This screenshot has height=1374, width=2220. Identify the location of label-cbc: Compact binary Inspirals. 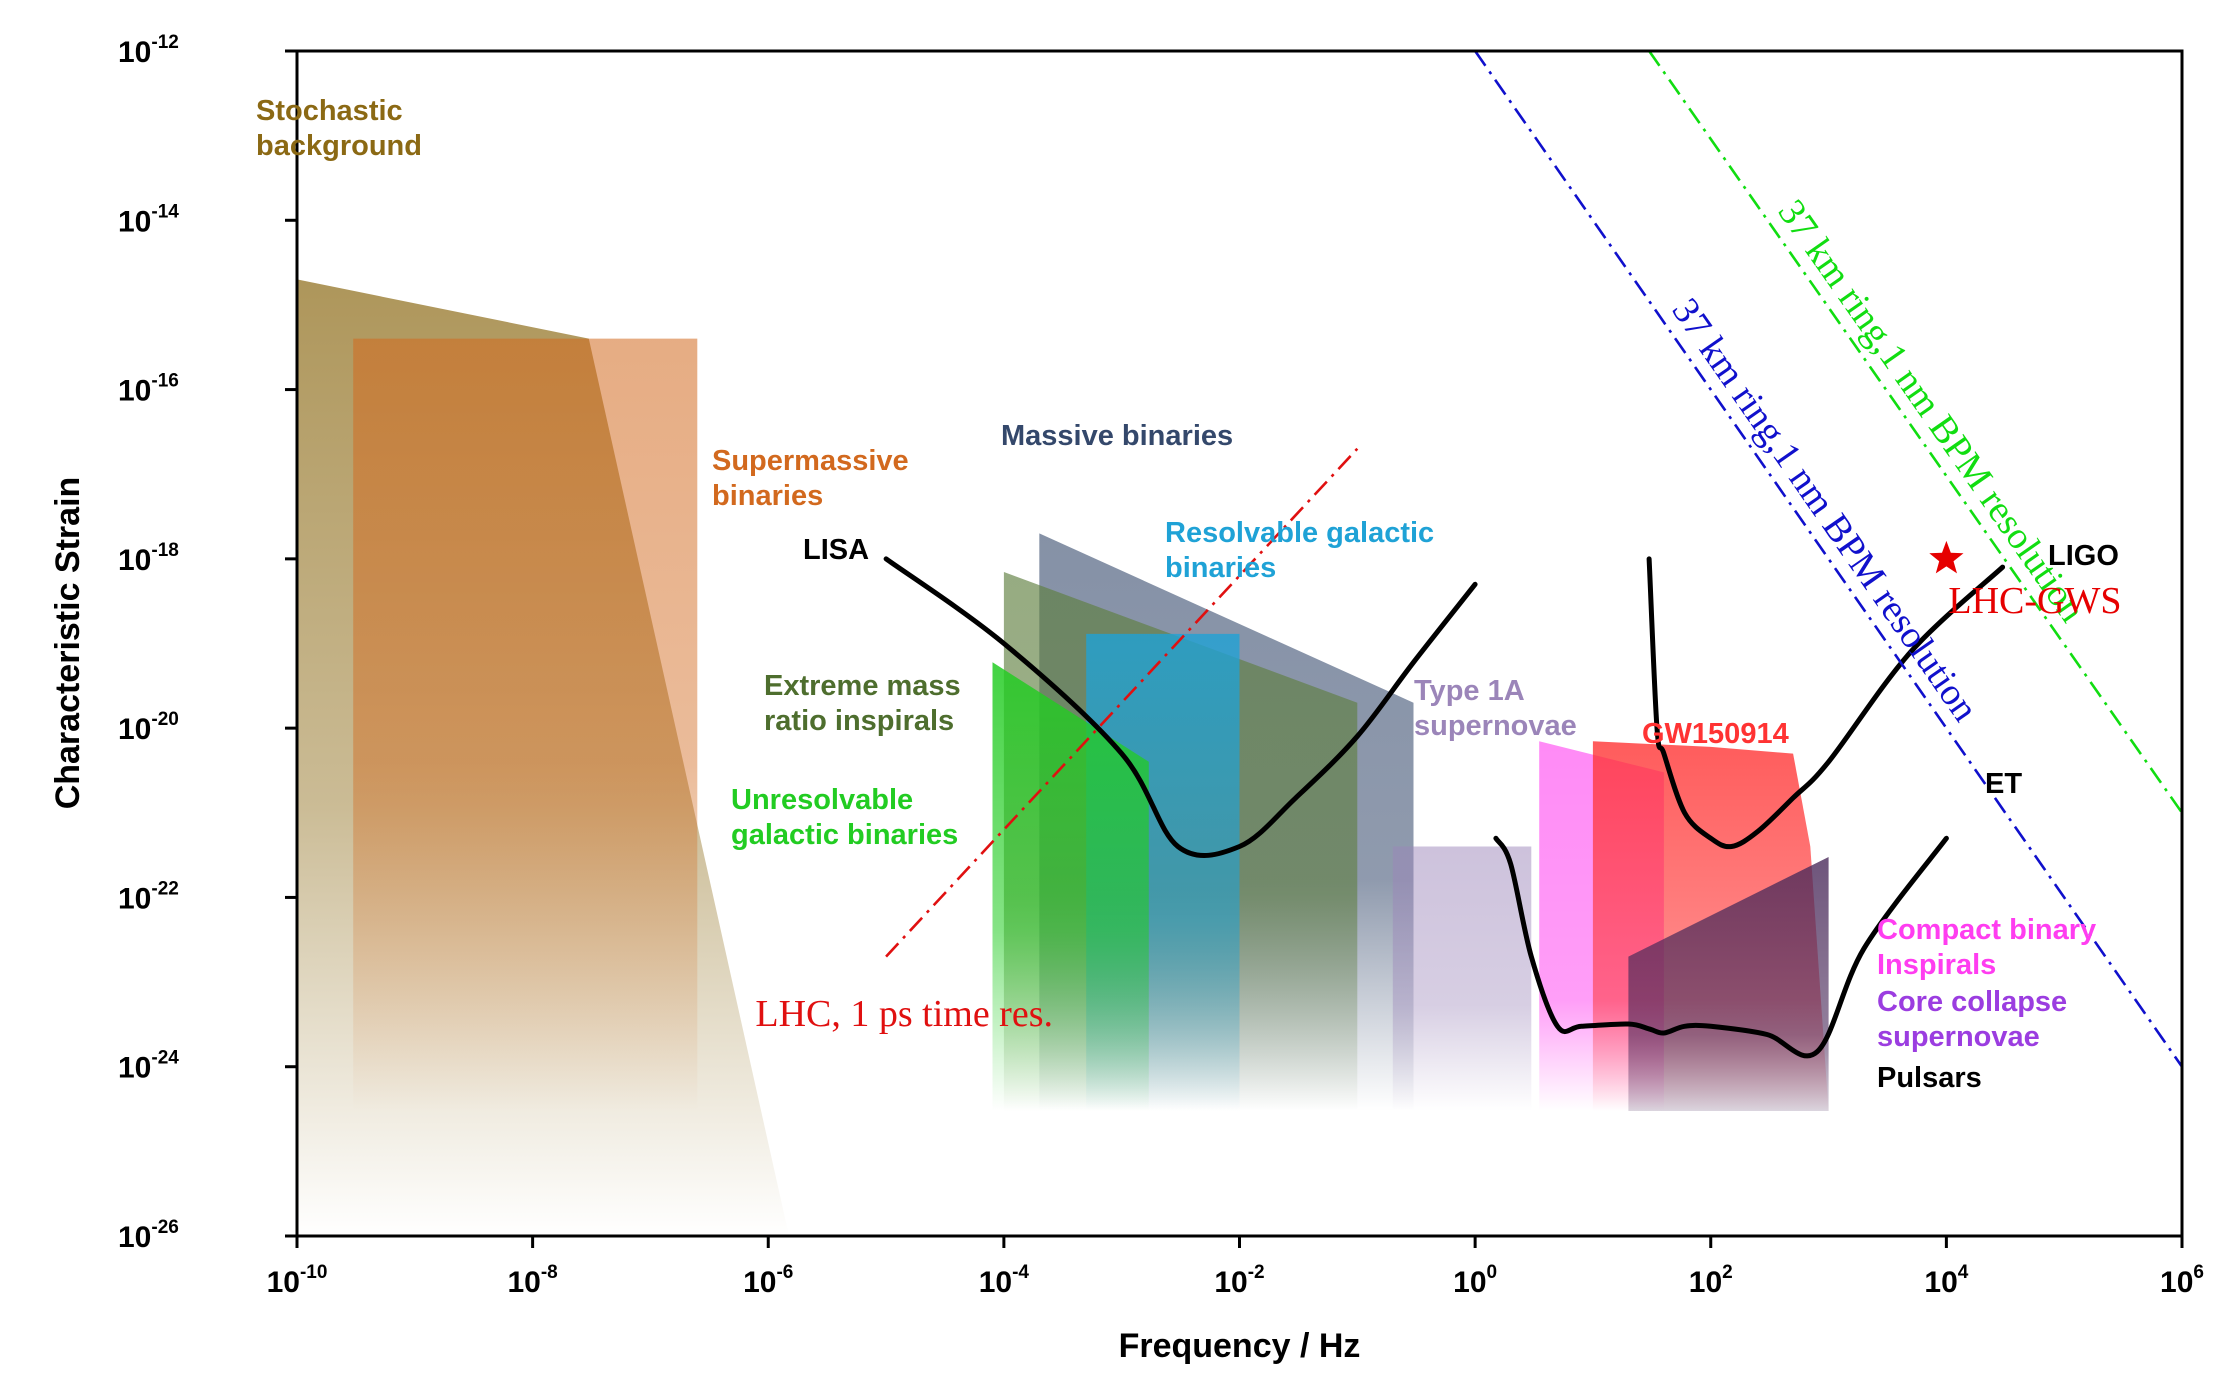
(1986, 947).